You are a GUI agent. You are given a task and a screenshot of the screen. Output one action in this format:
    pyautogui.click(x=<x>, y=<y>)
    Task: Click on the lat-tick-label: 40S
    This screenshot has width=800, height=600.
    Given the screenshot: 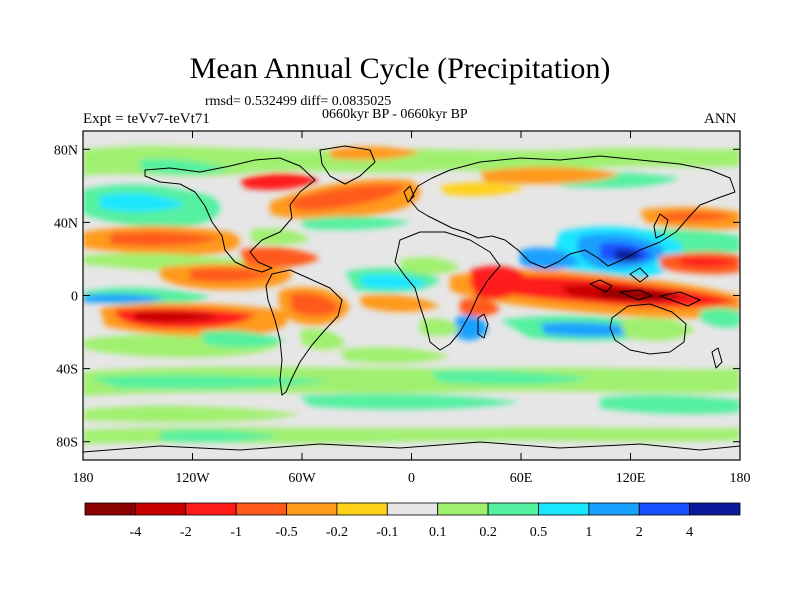 What is the action you would take?
    pyautogui.click(x=67, y=370)
    